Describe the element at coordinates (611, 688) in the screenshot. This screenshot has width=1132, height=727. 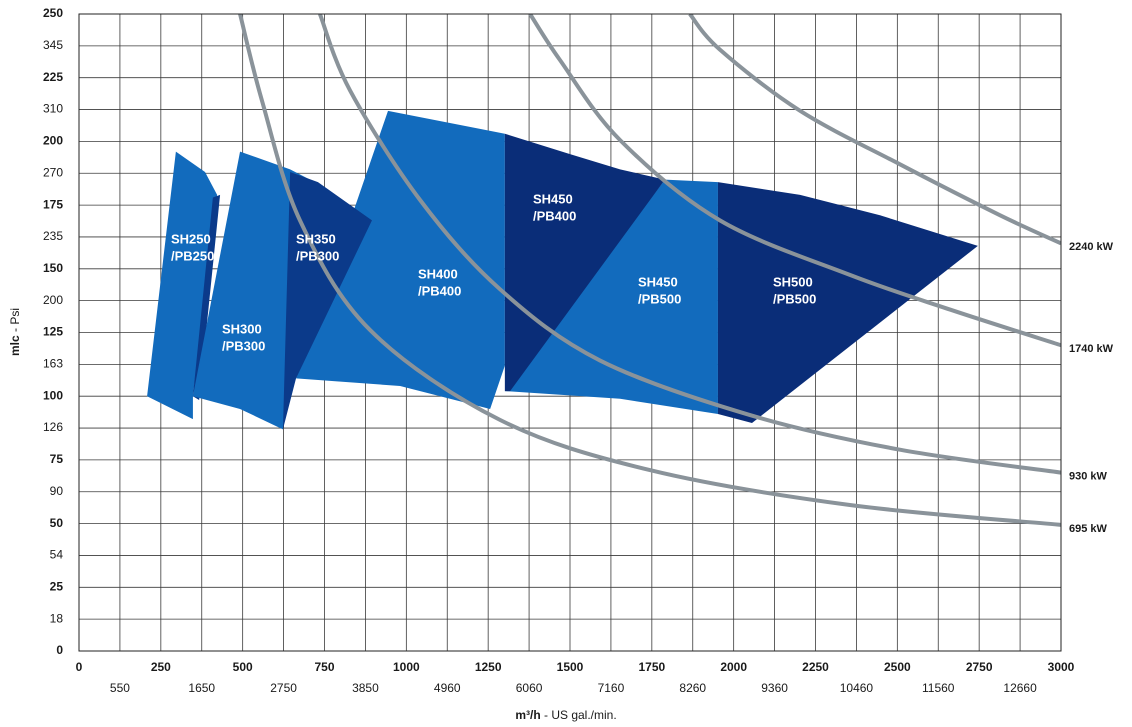
I see `x-tick-label-secondary: 7160` at that location.